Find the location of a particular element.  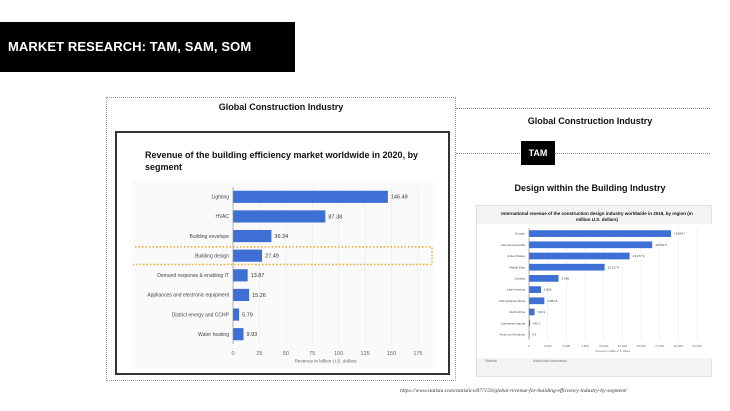

value-label: 3,956 is located at coordinates (566, 278).